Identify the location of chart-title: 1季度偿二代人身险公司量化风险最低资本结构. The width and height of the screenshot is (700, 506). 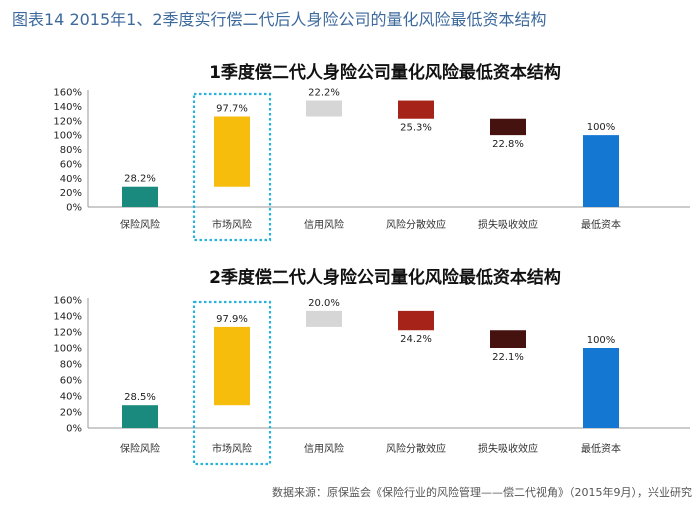
(385, 72).